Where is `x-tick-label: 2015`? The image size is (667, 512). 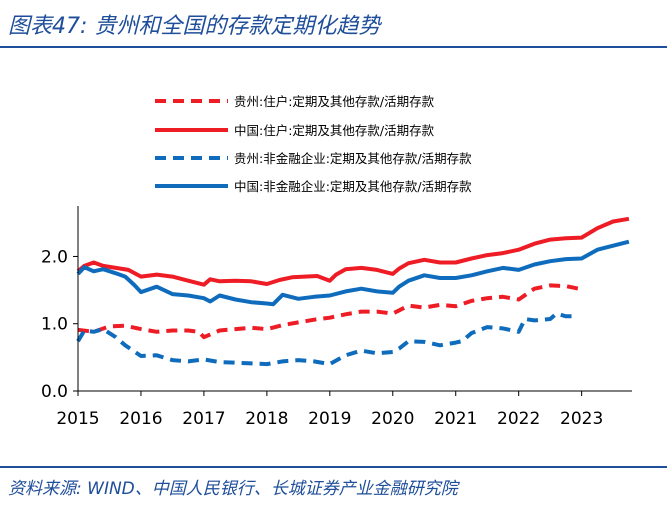
x-tick-label: 2015 is located at coordinates (77, 419).